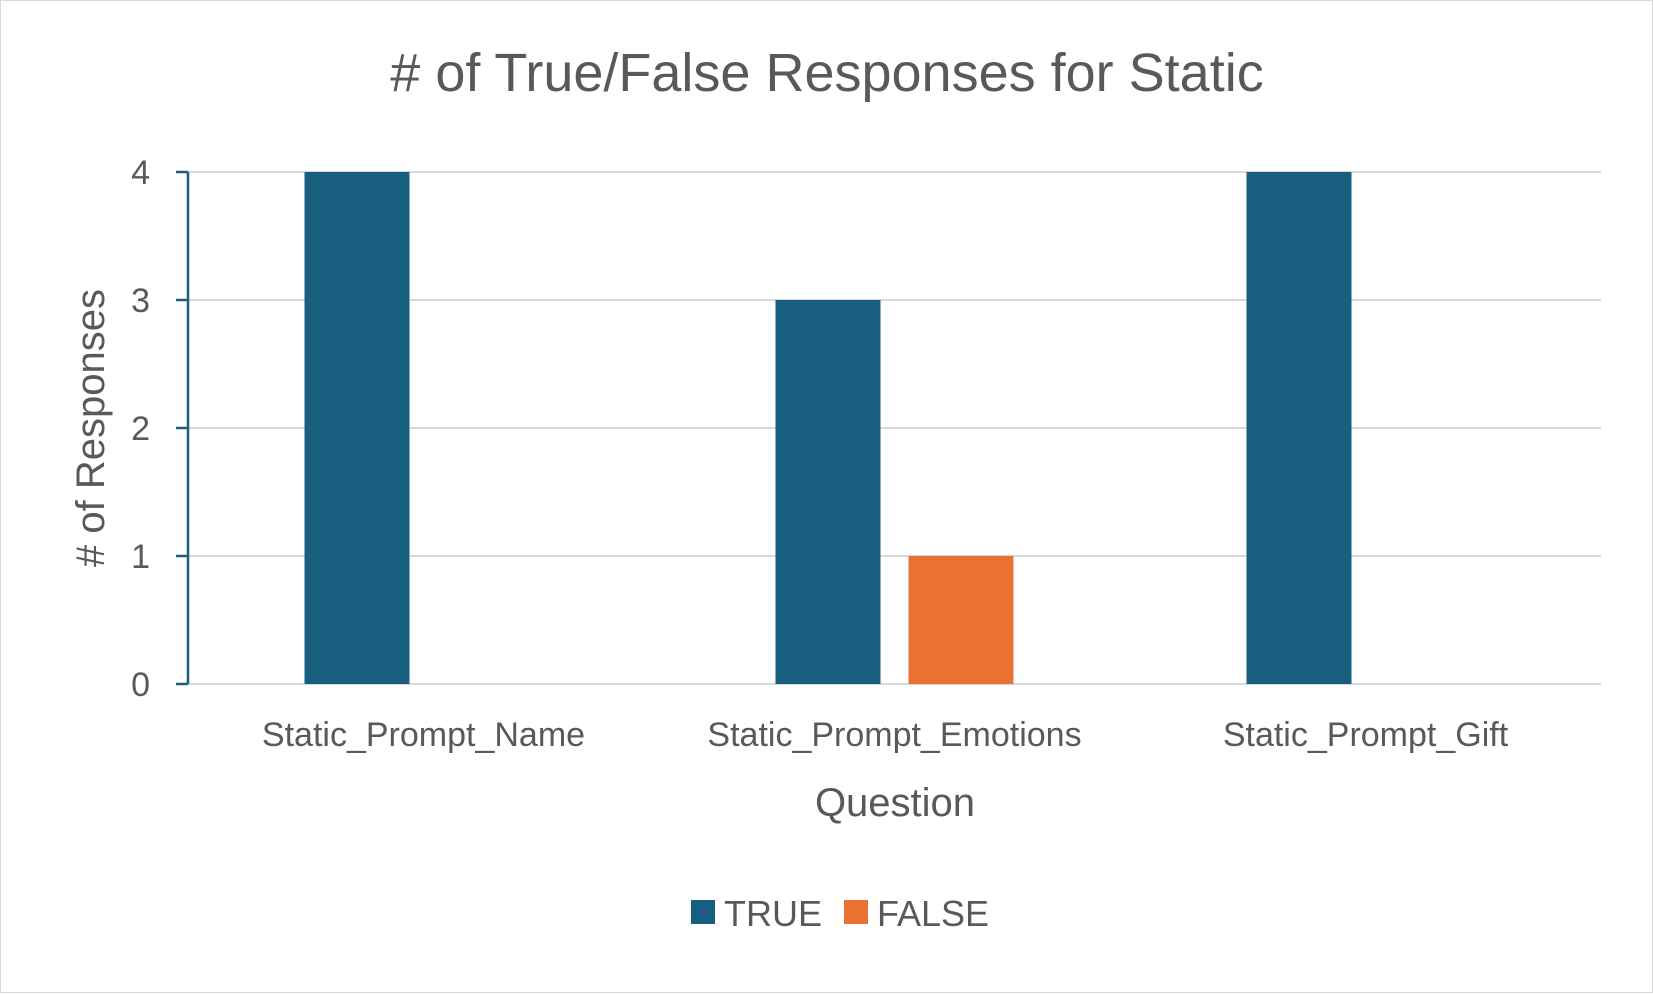 This screenshot has width=1653, height=994. What do you see at coordinates (140, 685) in the screenshot?
I see `y-tick-label: 0` at bounding box center [140, 685].